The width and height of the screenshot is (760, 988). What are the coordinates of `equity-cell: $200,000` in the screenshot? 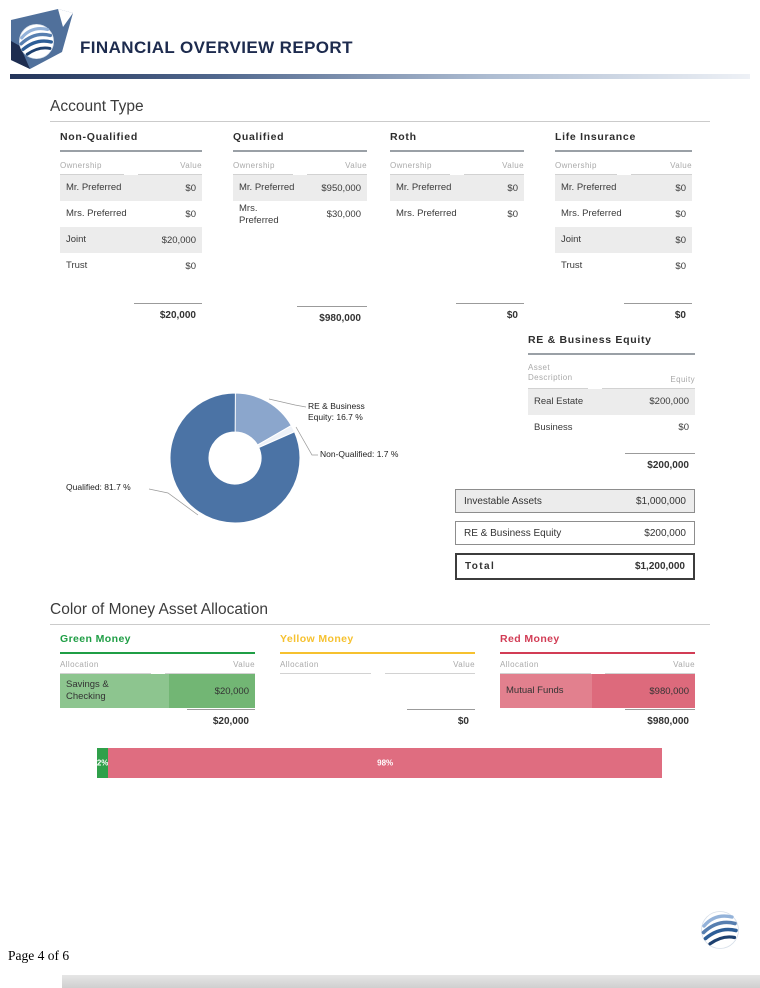 It's located at (669, 402).